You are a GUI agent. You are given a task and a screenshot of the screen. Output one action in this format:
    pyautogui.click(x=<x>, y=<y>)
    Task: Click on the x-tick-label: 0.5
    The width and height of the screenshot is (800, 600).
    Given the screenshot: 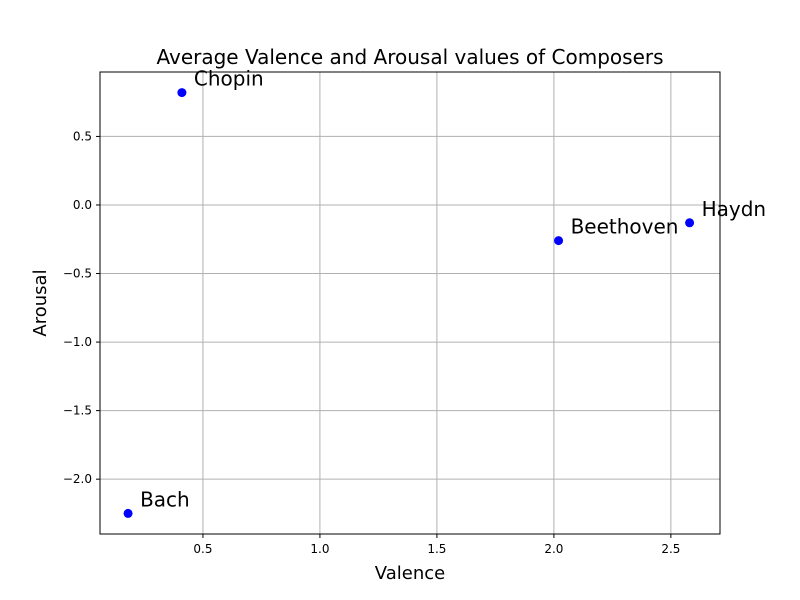 What is the action you would take?
    pyautogui.click(x=202, y=549)
    